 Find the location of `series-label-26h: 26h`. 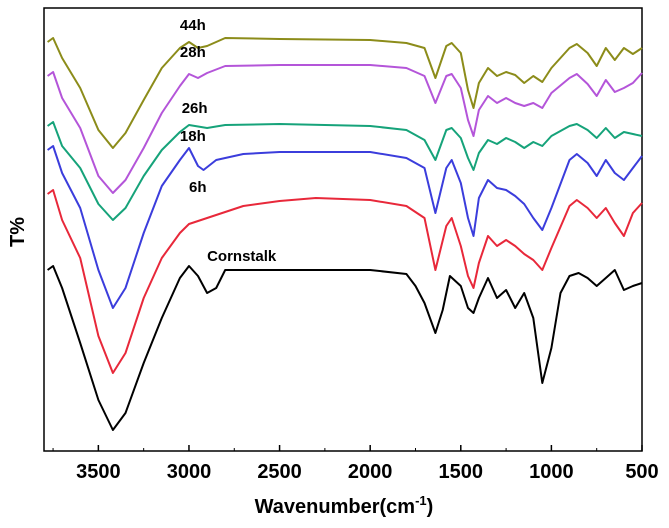

series-label-26h: 26h is located at coordinates (195, 108).